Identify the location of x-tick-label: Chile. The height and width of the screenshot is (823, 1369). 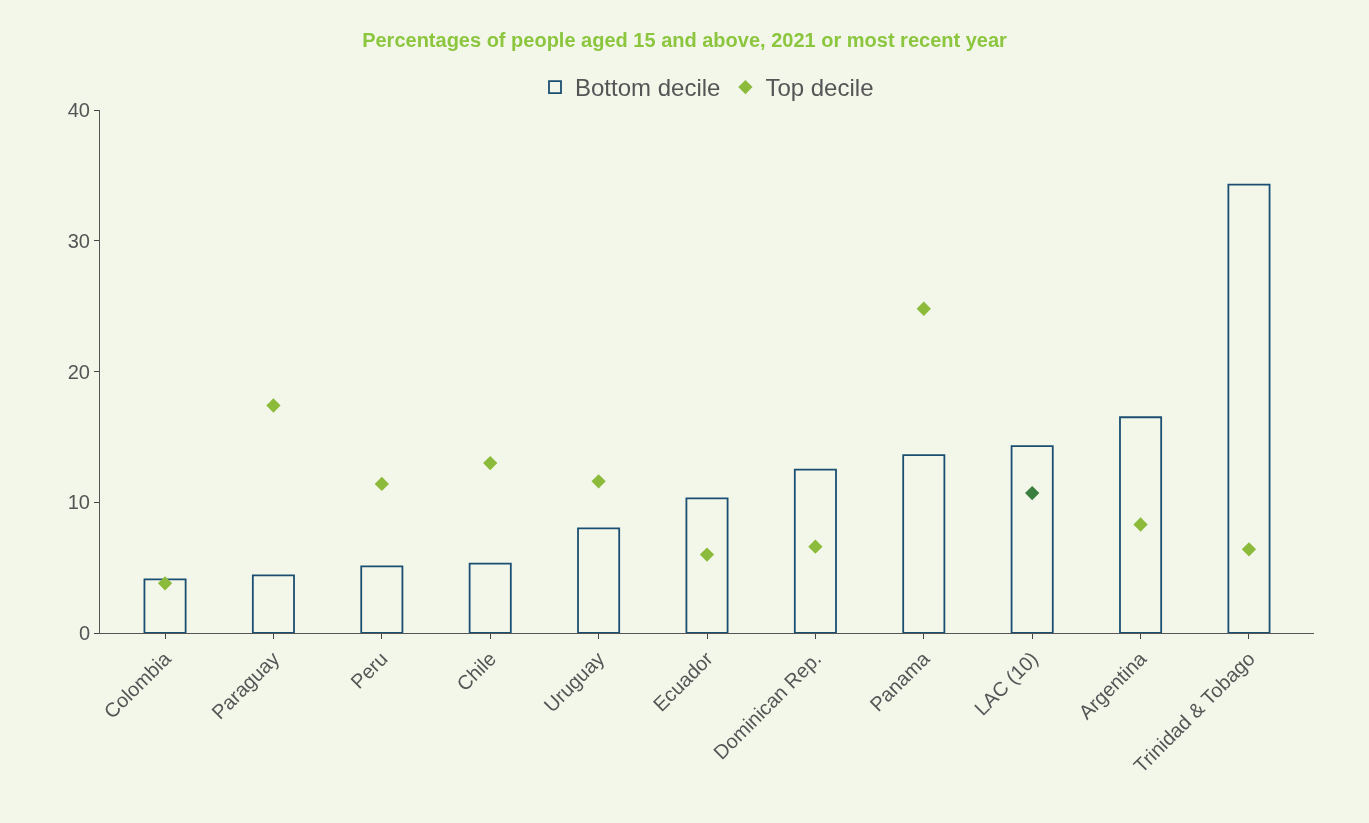
(476, 671).